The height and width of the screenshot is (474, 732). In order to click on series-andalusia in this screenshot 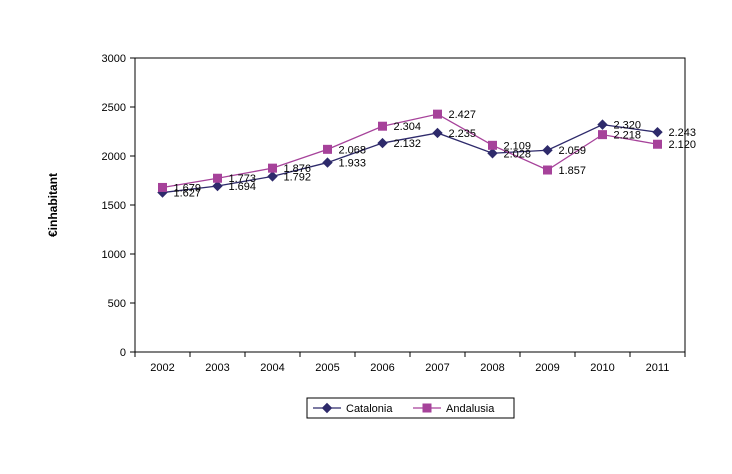, I will do `click(410, 150)`.